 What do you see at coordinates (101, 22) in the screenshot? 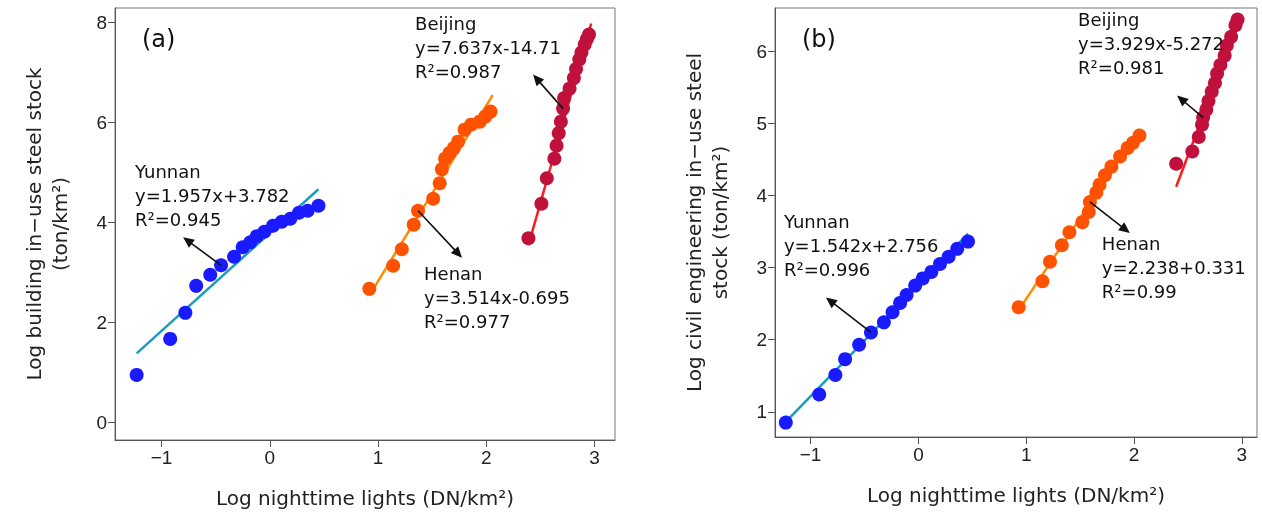
I see `y-tick-label: 8` at bounding box center [101, 22].